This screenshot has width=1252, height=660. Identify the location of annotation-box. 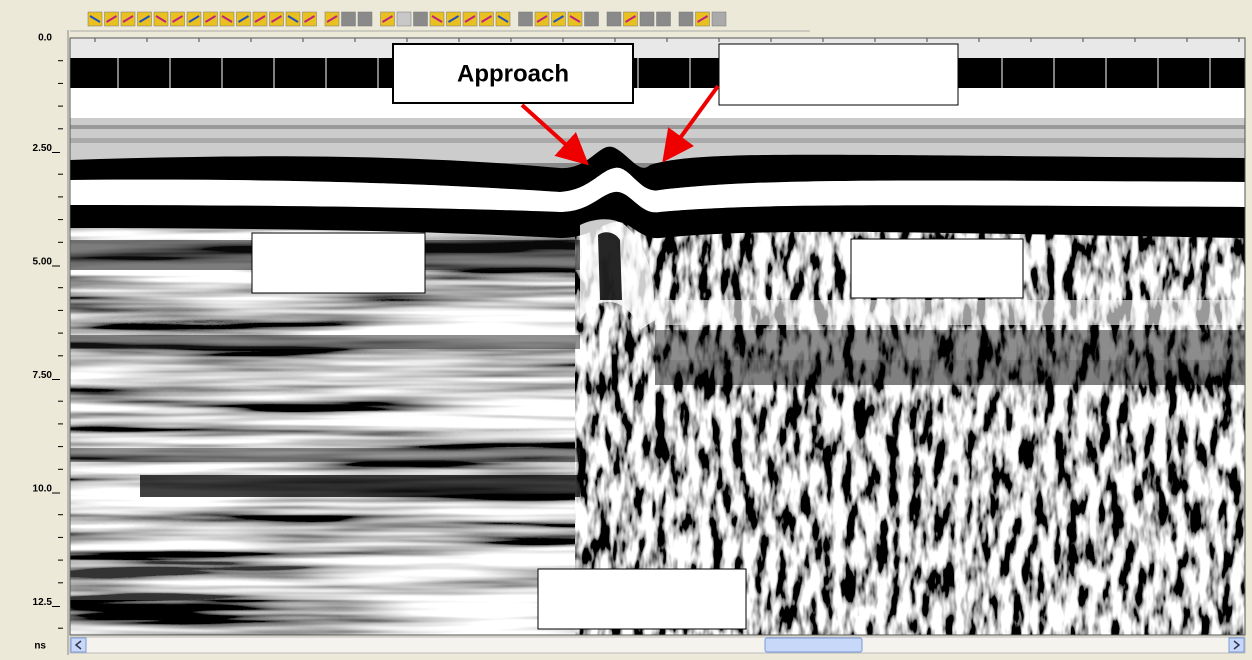
(513, 73).